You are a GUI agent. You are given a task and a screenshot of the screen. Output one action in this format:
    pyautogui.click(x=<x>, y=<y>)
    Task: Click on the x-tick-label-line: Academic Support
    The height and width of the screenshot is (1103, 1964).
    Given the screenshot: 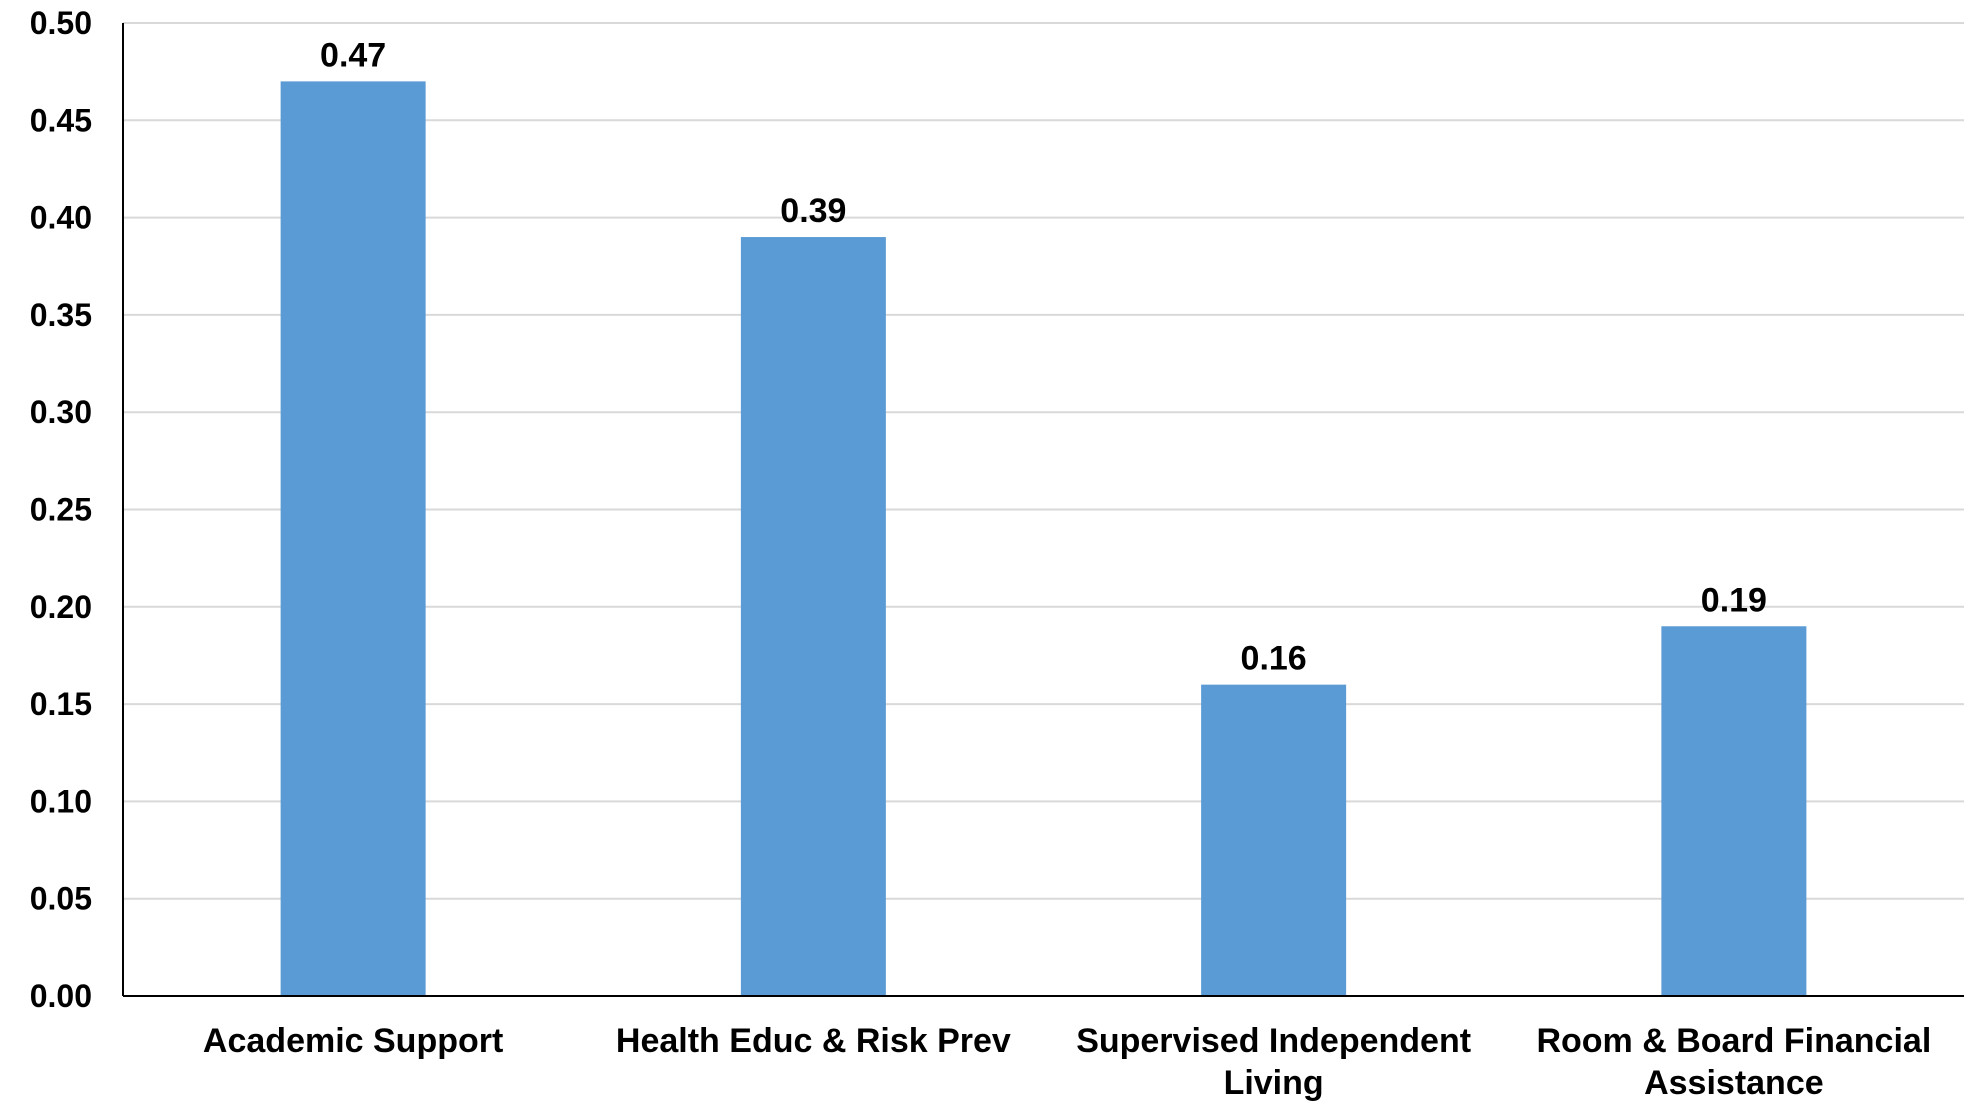 What is the action you would take?
    pyautogui.click(x=353, y=1041)
    